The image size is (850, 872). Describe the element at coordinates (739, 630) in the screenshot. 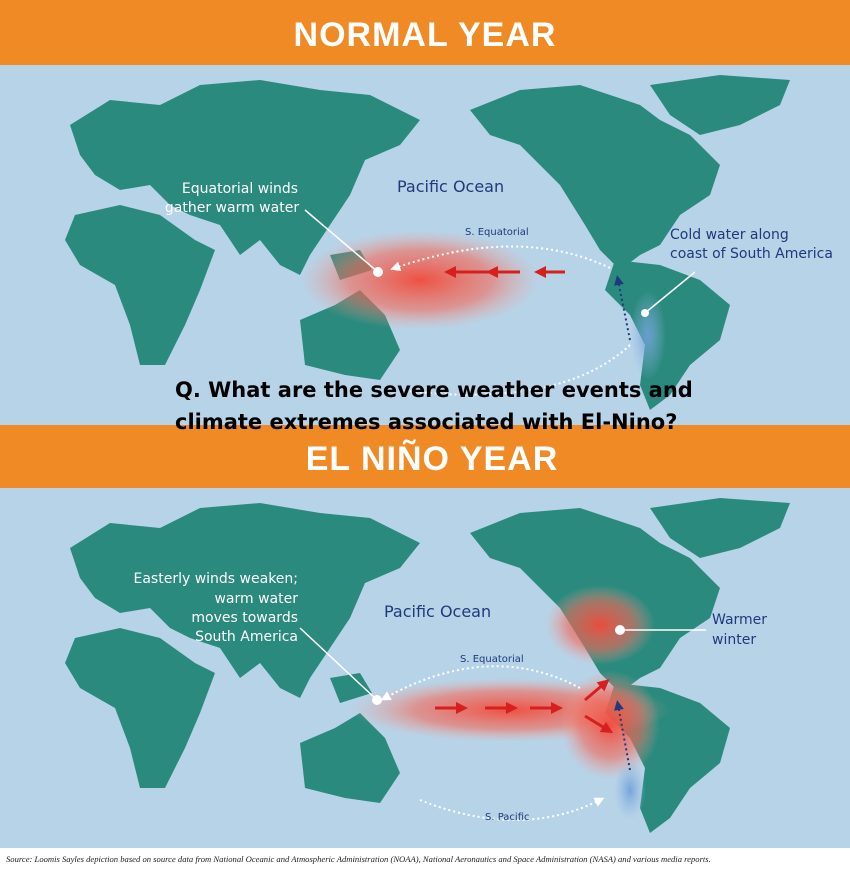

I see `annotation: Warmer winter` at that location.